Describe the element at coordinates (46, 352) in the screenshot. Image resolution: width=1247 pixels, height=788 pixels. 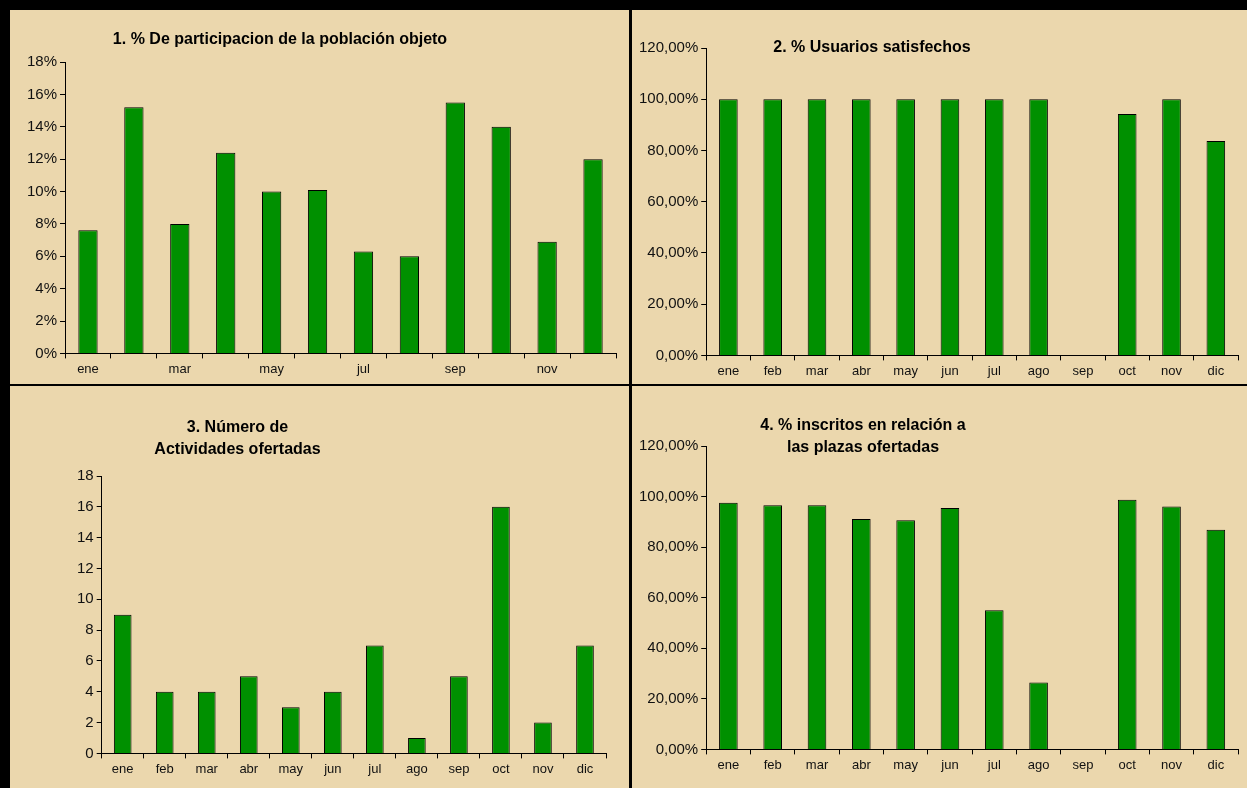
I see `y-tick-label: 0%` at that location.